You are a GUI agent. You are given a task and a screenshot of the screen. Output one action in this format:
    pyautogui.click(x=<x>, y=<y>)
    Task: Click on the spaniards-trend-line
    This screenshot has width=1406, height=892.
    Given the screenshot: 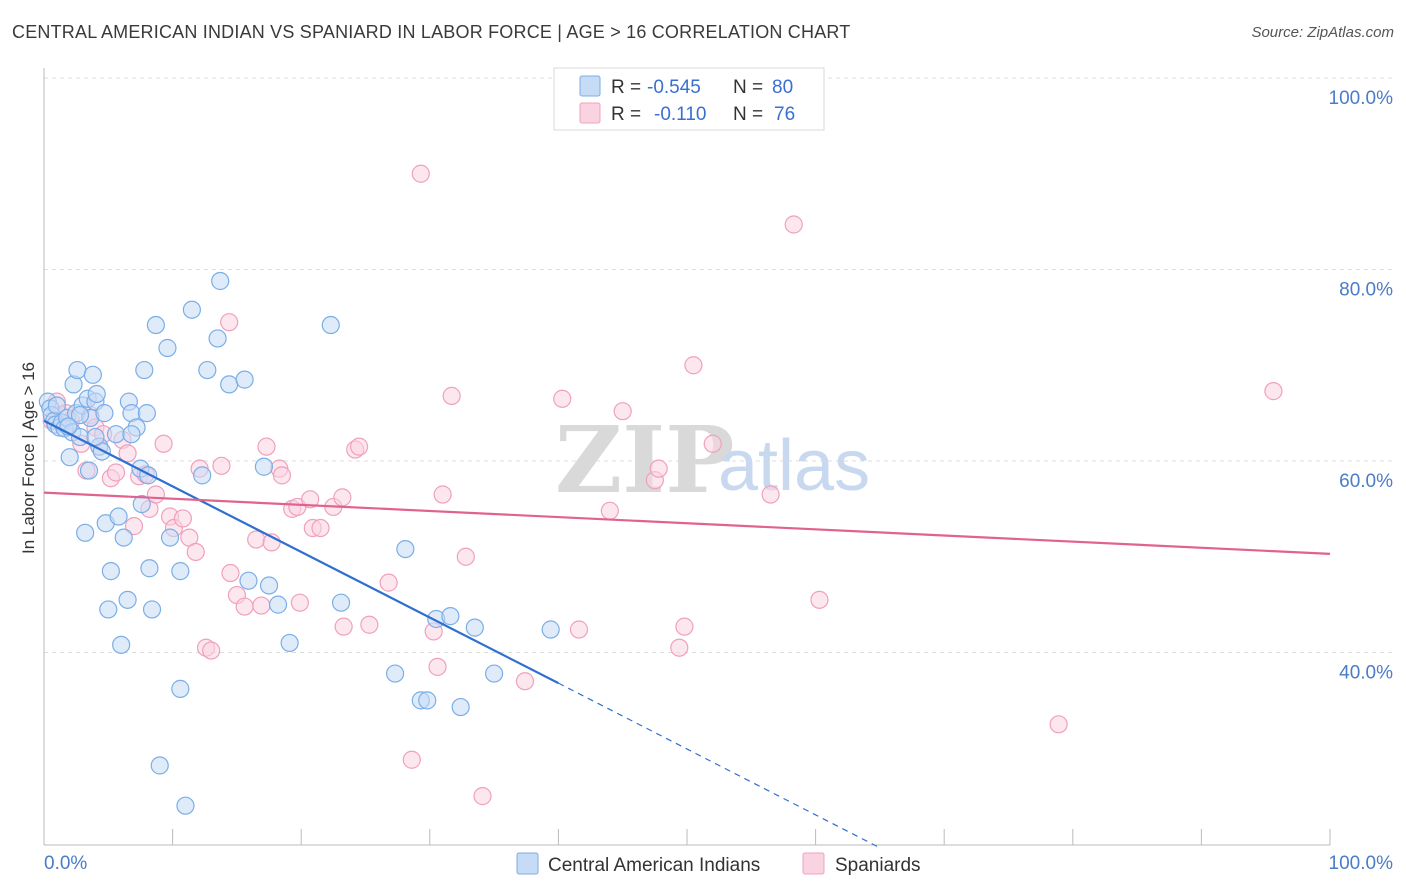 What is the action you would take?
    pyautogui.click(x=687, y=523)
    